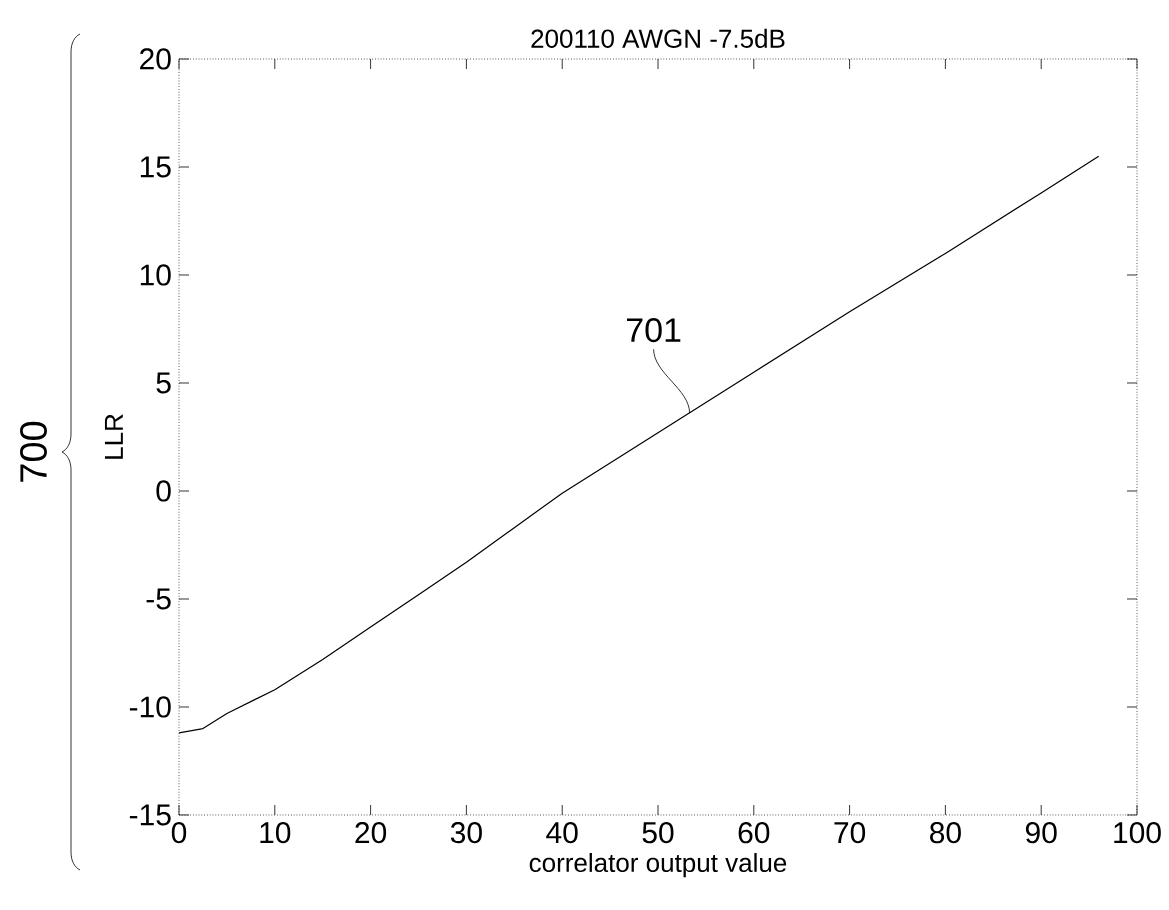  What do you see at coordinates (33, 451) in the screenshot?
I see `text: 700` at bounding box center [33, 451].